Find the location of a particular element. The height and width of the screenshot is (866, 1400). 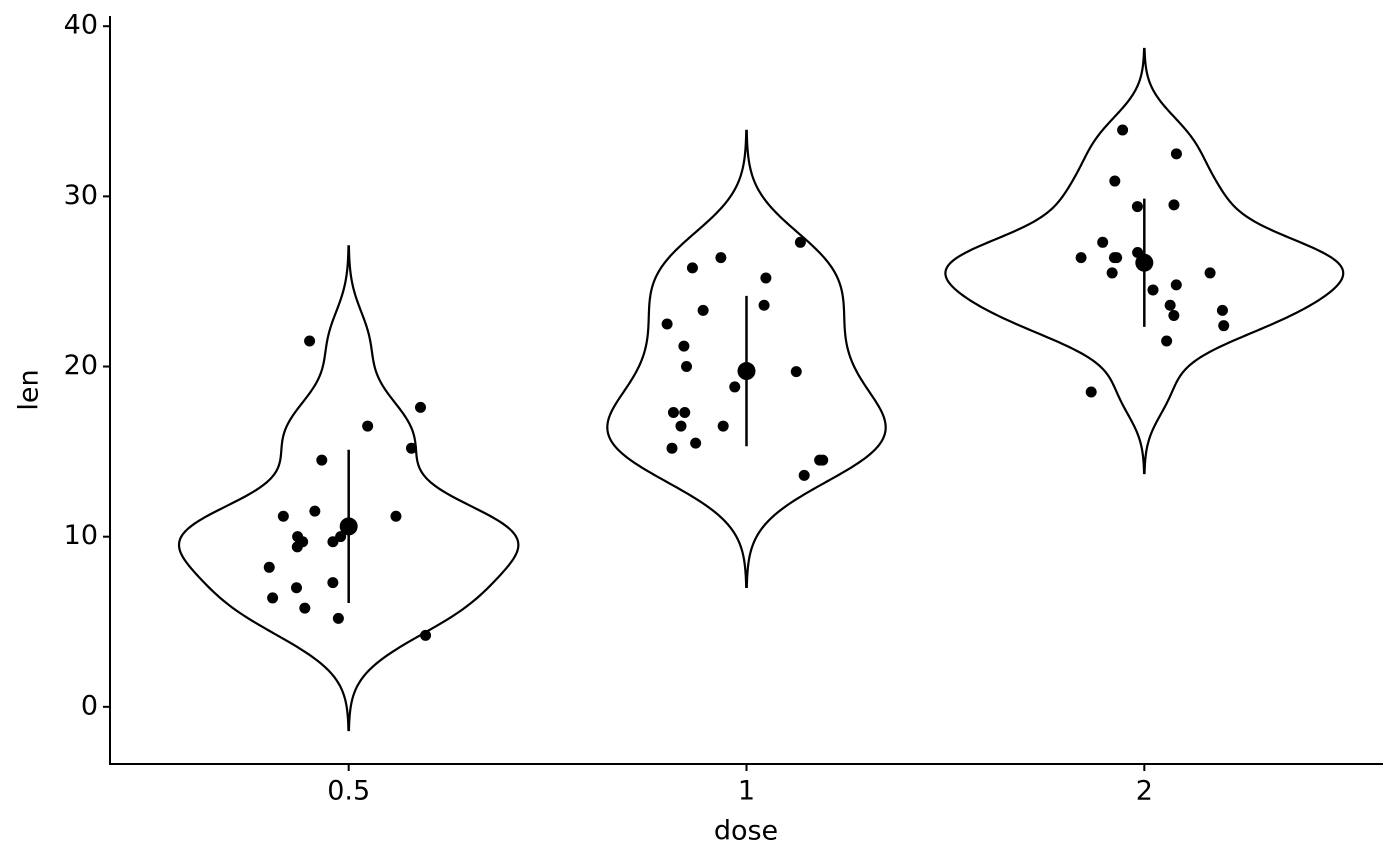

x-axis-title: dose is located at coordinates (746, 831).